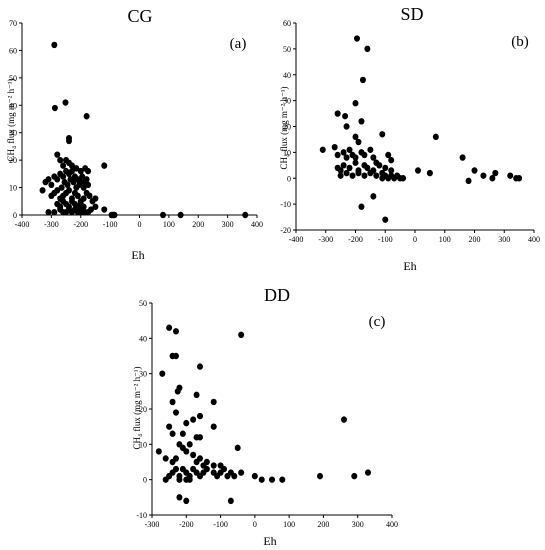  Describe the element at coordinates (139, 16) in the screenshot. I see `chart-title: CG` at that location.